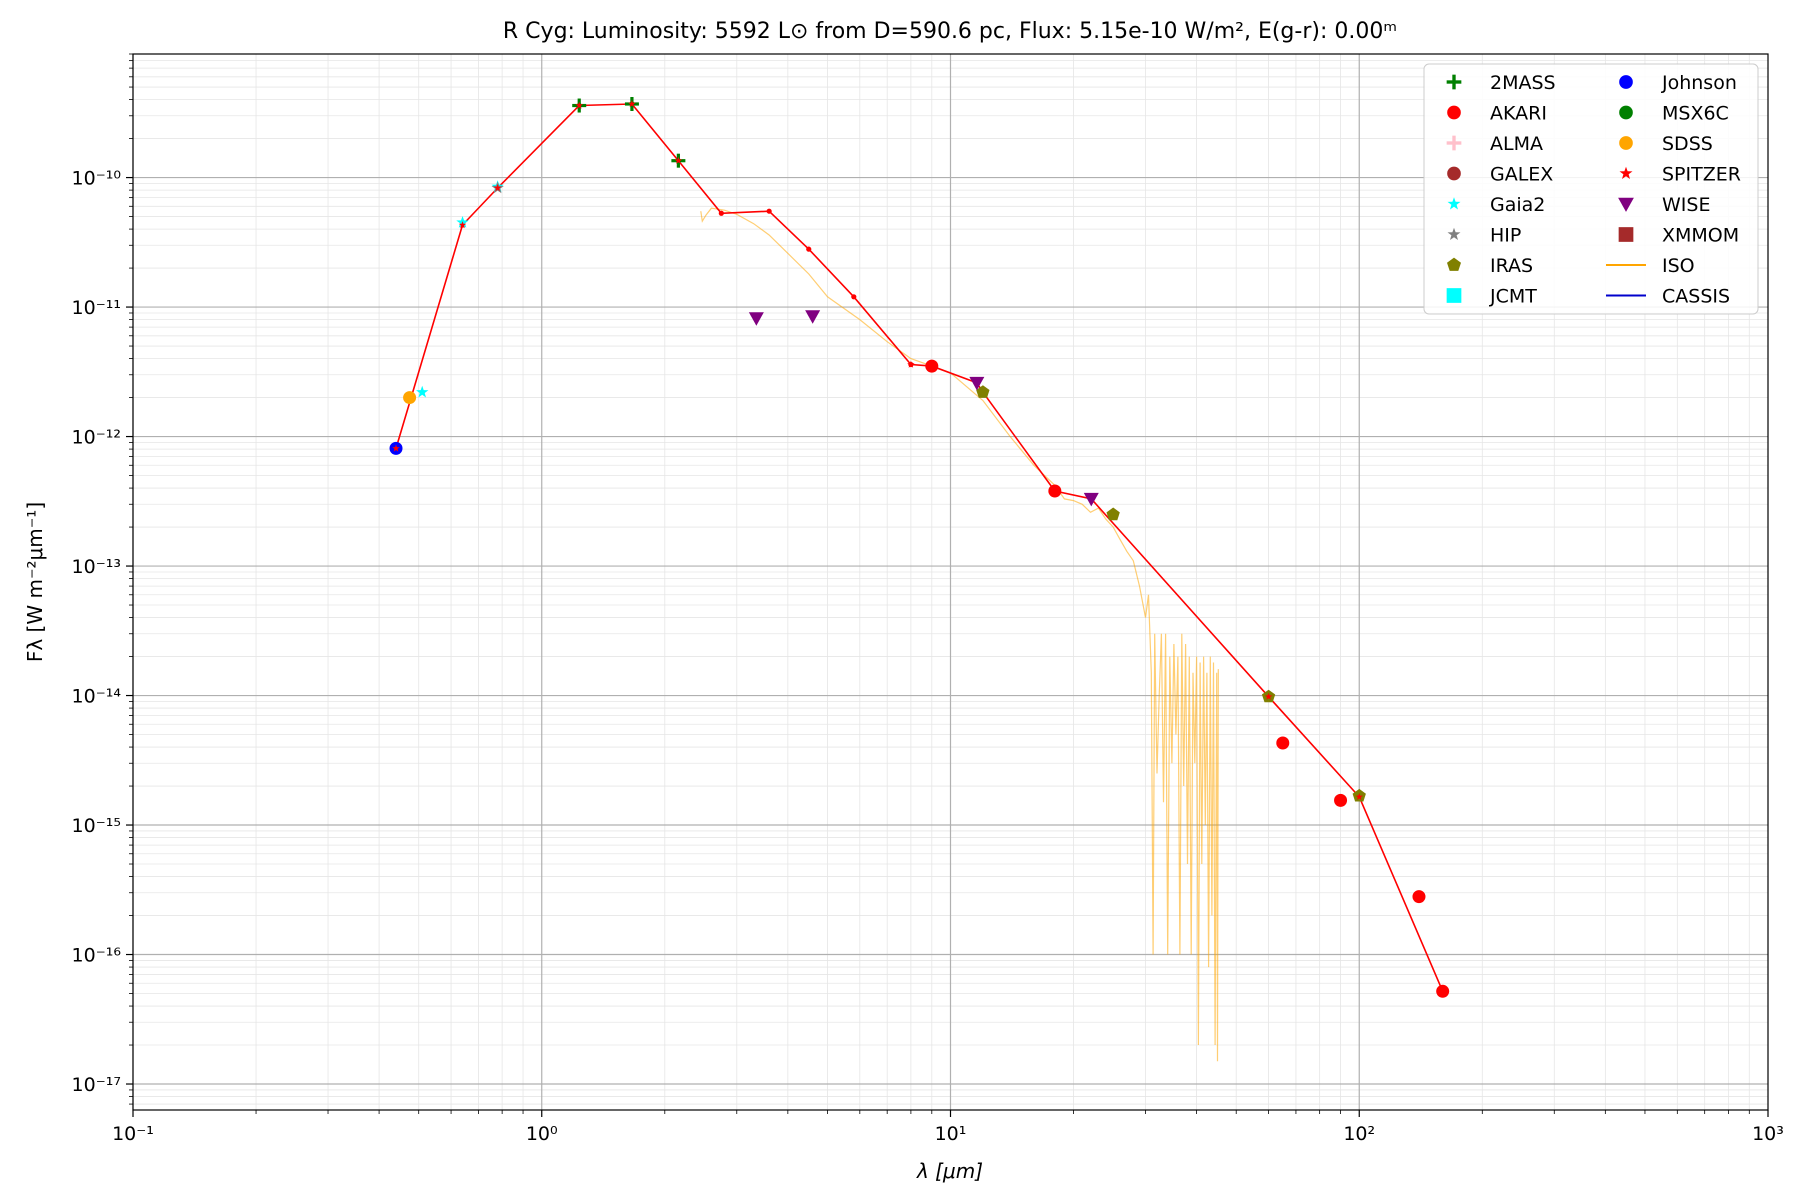 The image size is (1800, 1204). I want to click on y-axis-label: Fλ [W m⁻²μm⁻¹], so click(35, 582).